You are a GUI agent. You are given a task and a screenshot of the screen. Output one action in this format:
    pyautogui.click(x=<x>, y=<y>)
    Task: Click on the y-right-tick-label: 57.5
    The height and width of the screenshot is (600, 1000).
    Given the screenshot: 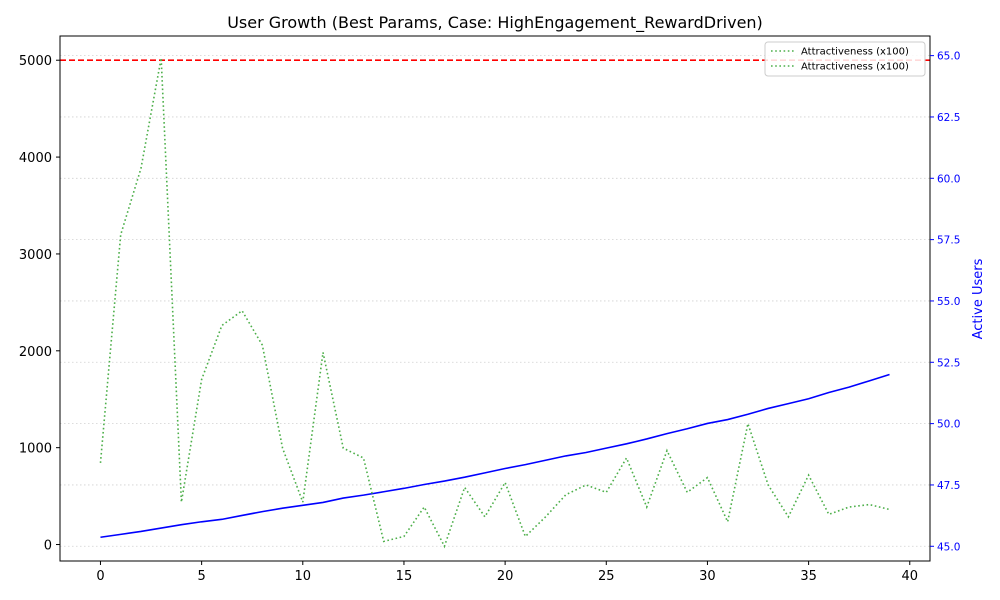 What is the action you would take?
    pyautogui.click(x=948, y=241)
    